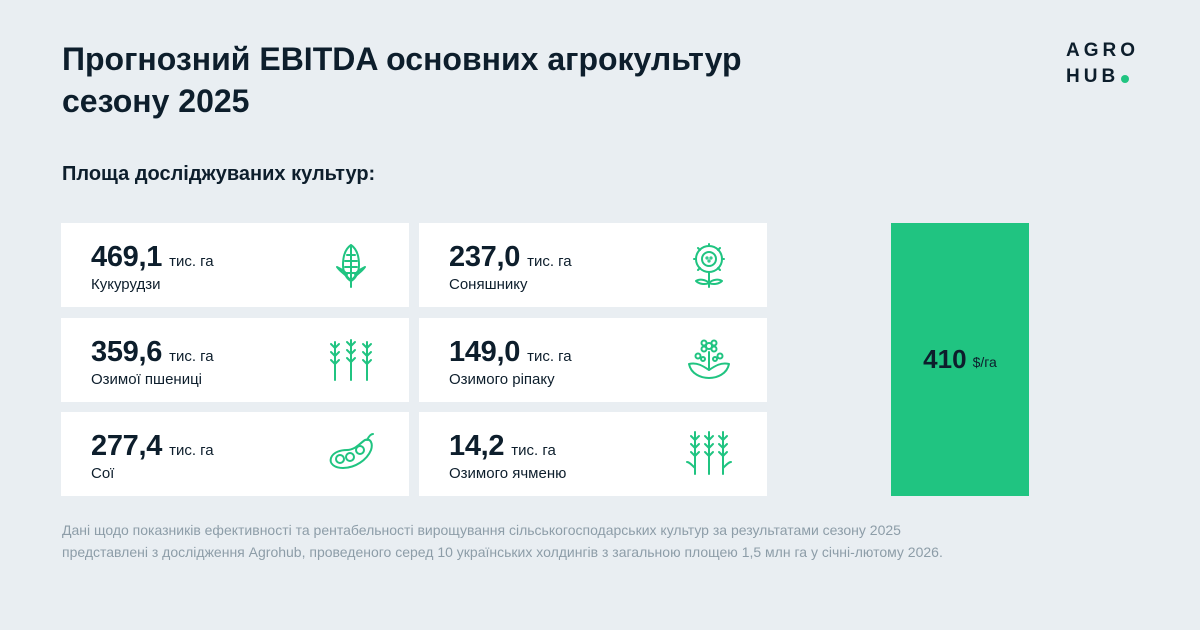 The image size is (1200, 630). I want to click on wheat-icon, so click(351, 360).